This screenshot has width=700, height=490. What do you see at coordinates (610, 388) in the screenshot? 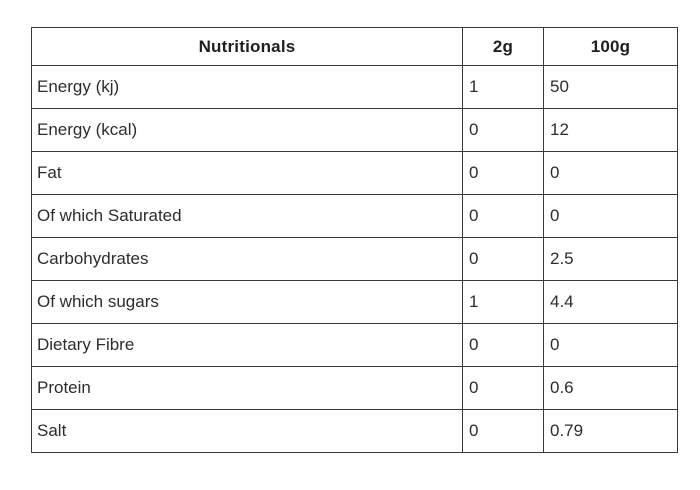
I see `value-100g: 0.6` at bounding box center [610, 388].